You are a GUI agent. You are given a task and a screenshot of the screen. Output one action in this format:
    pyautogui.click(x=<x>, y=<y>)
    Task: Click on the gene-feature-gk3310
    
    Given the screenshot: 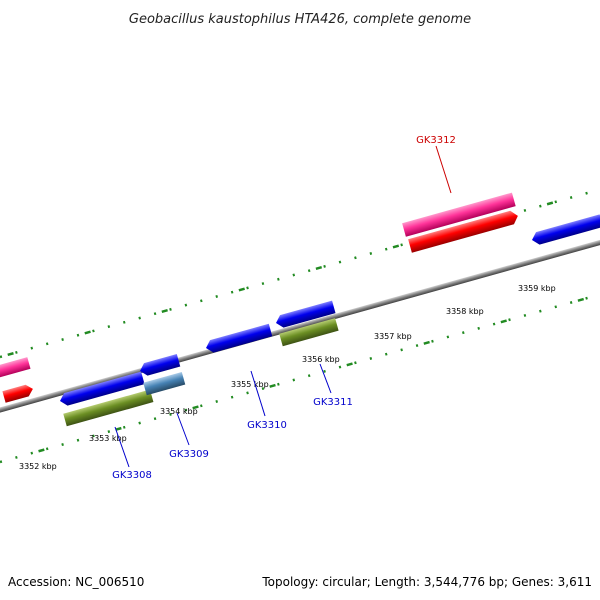 What is the action you would take?
    pyautogui.click(x=238, y=339)
    